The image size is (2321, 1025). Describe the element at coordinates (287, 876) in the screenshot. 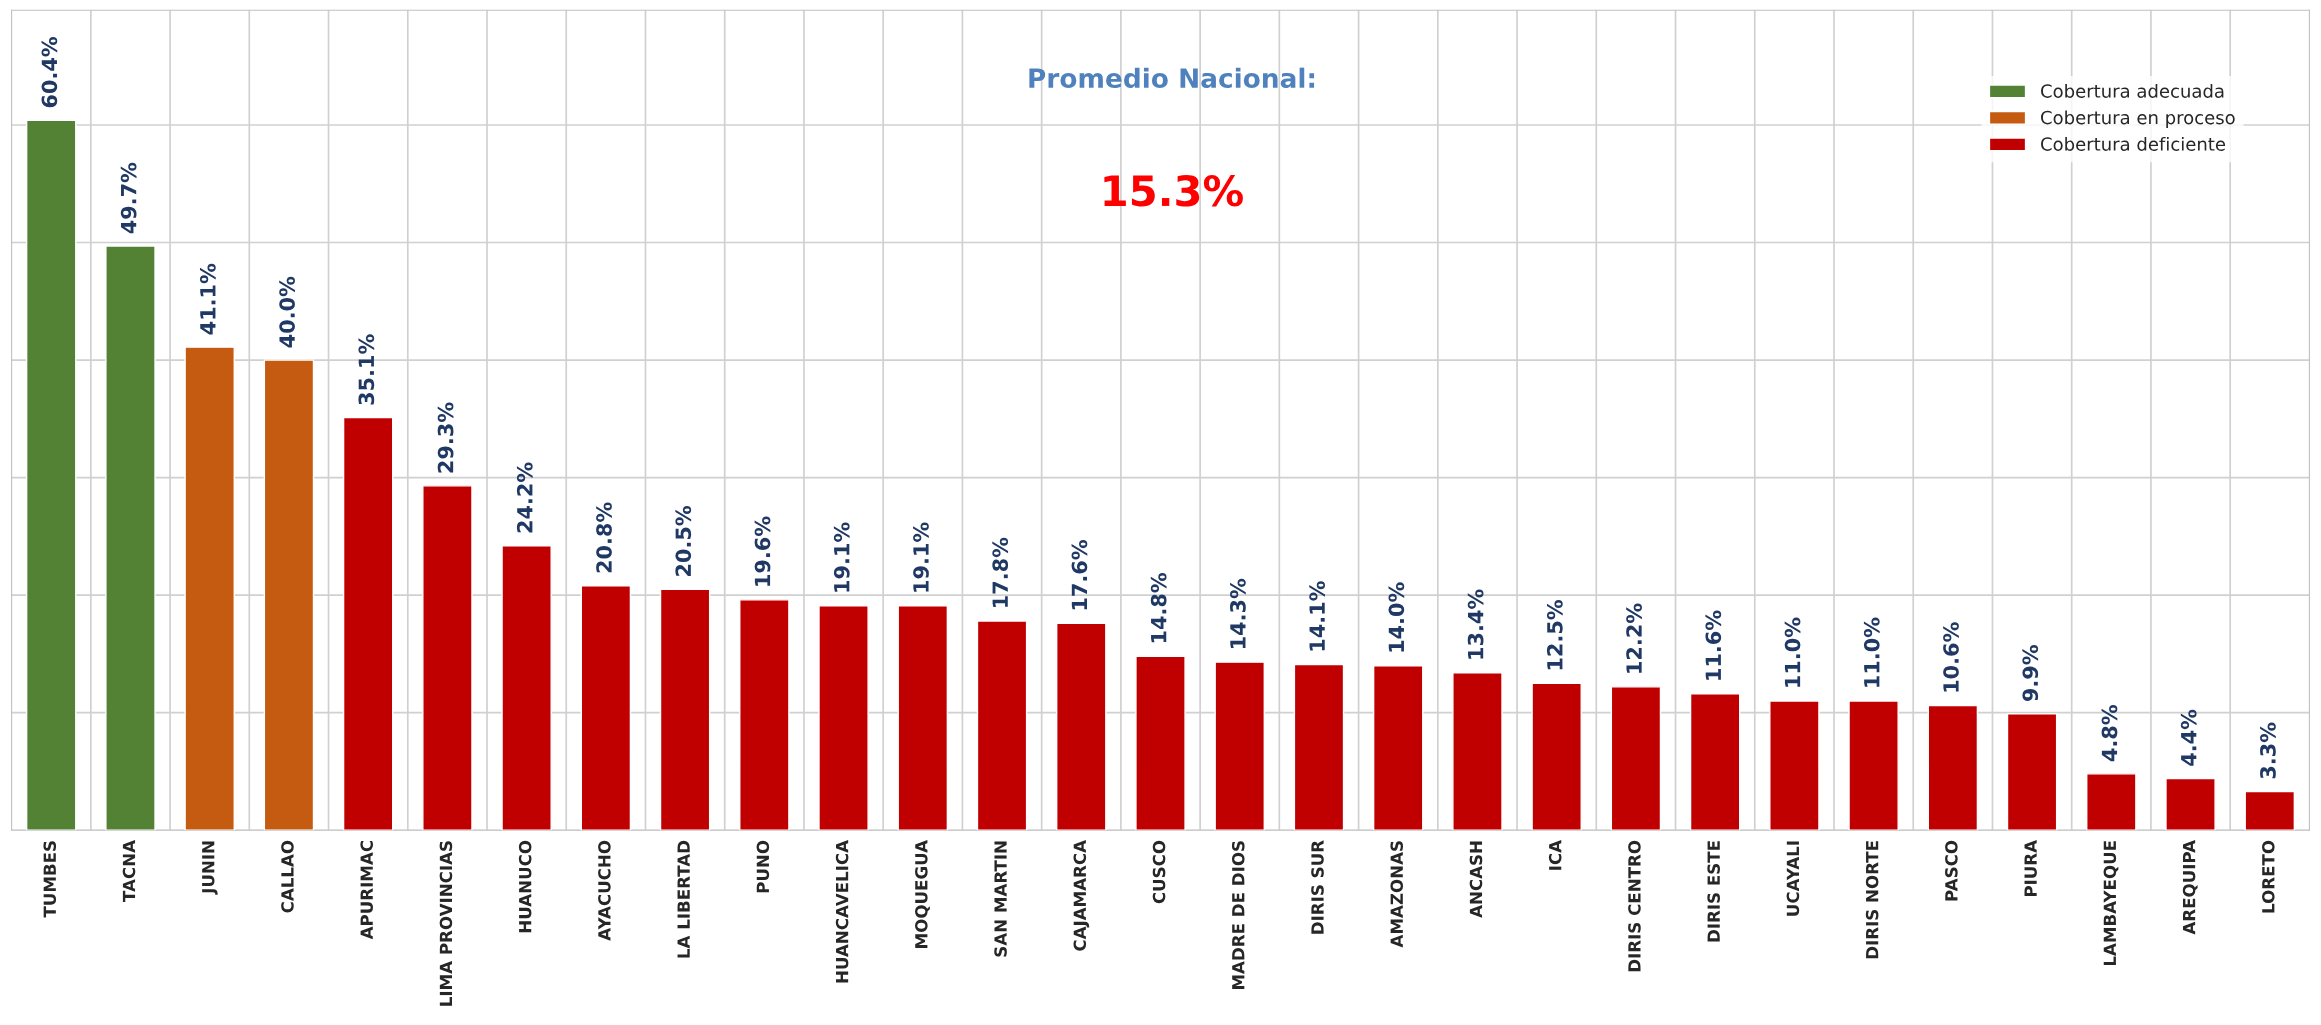

I see `x-tick-label: CALLAO` at that location.